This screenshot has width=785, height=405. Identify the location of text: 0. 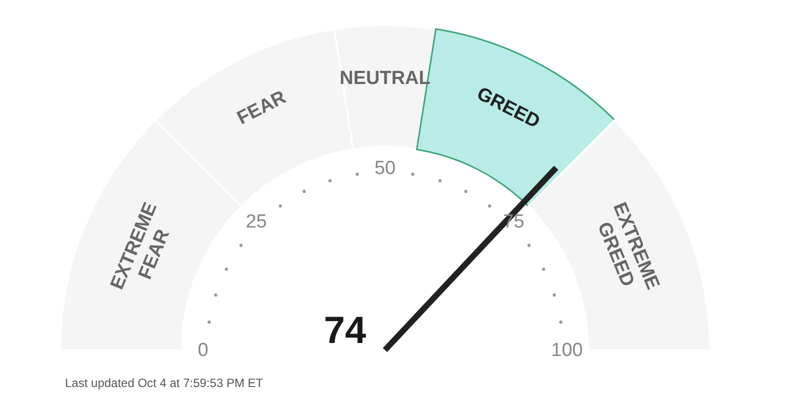
(203, 350).